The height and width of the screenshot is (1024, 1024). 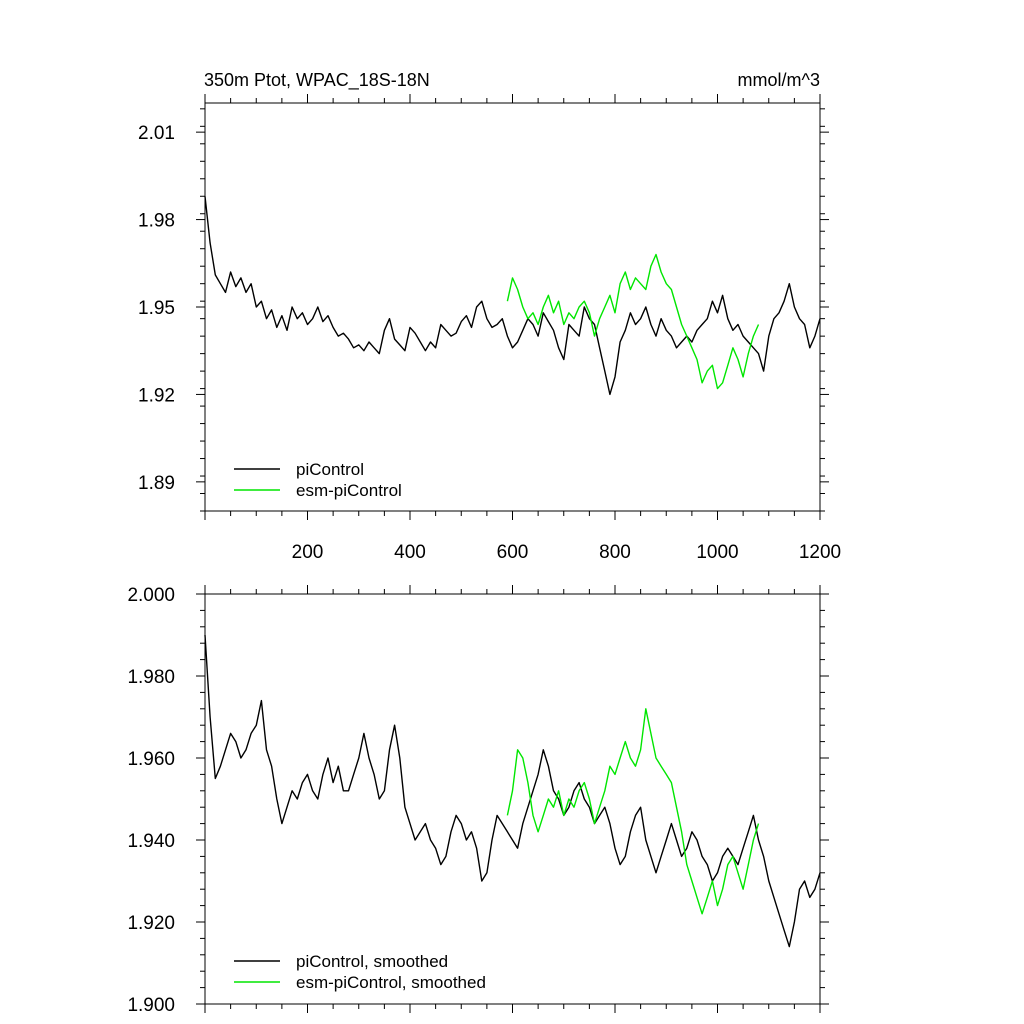 I want to click on y-tick-label: 1.940, so click(x=151, y=841).